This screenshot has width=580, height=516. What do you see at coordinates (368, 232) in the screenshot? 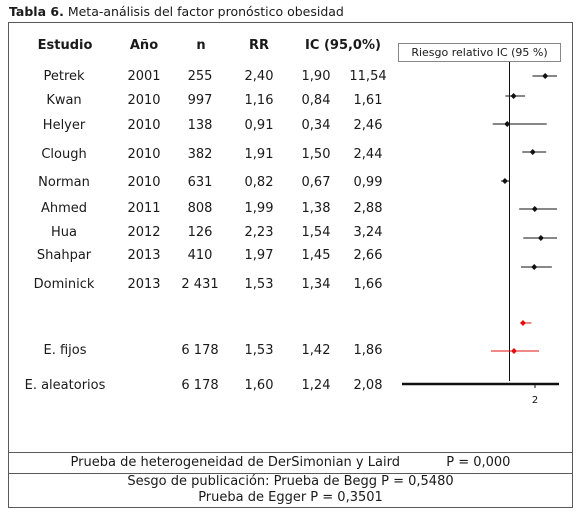
I see `study-ci-upper: 3,24` at bounding box center [368, 232].